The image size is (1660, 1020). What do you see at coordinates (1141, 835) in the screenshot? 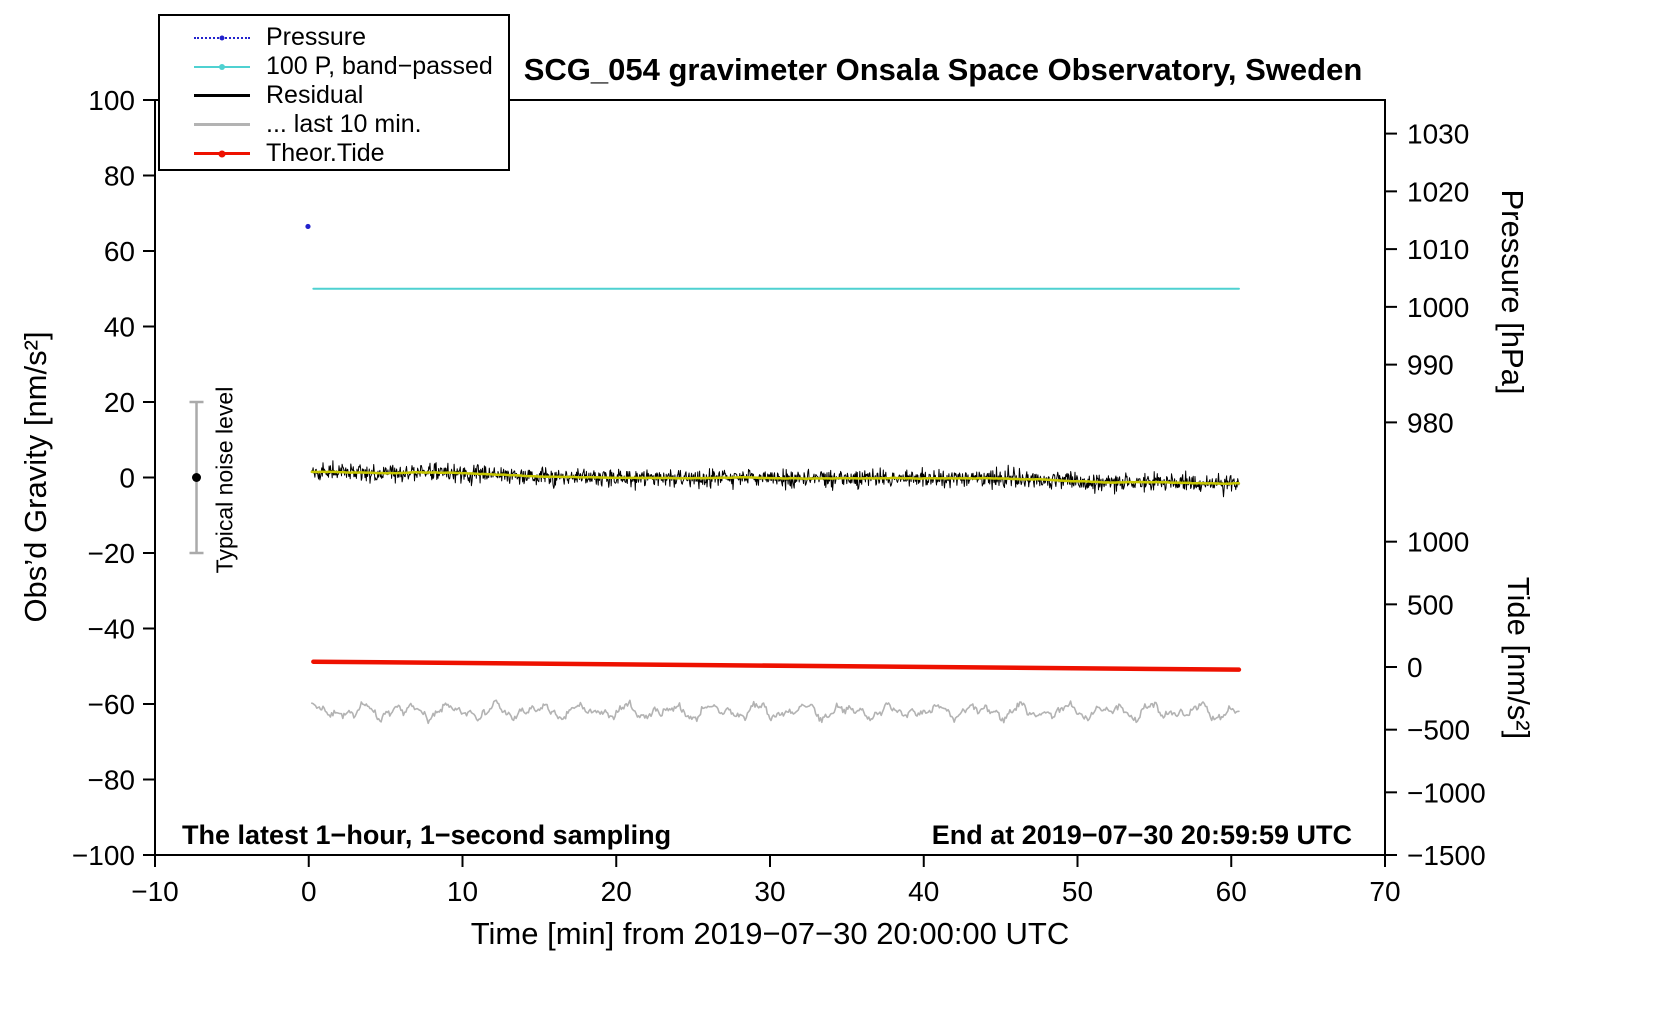
I see `end-time-note: End at 2019−07−30 20:59:59 UTC` at bounding box center [1141, 835].